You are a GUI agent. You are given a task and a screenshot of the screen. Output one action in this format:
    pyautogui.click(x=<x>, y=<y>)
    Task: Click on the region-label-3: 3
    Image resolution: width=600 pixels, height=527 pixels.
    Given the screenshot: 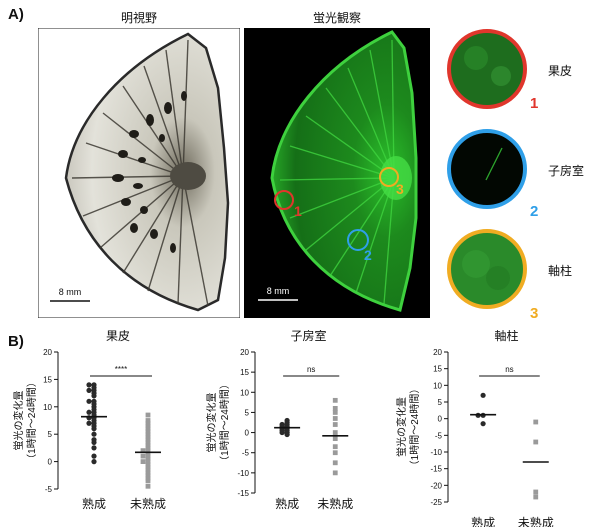 What is the action you would take?
    pyautogui.click(x=400, y=189)
    